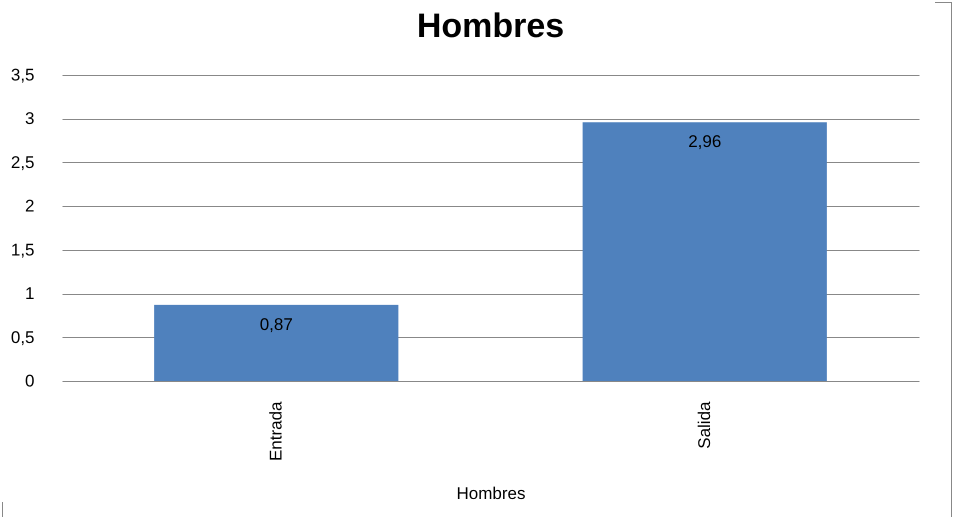 Image resolution: width=957 pixels, height=517 pixels. What do you see at coordinates (22, 337) in the screenshot?
I see `y-tick-label: 0,5` at bounding box center [22, 337].